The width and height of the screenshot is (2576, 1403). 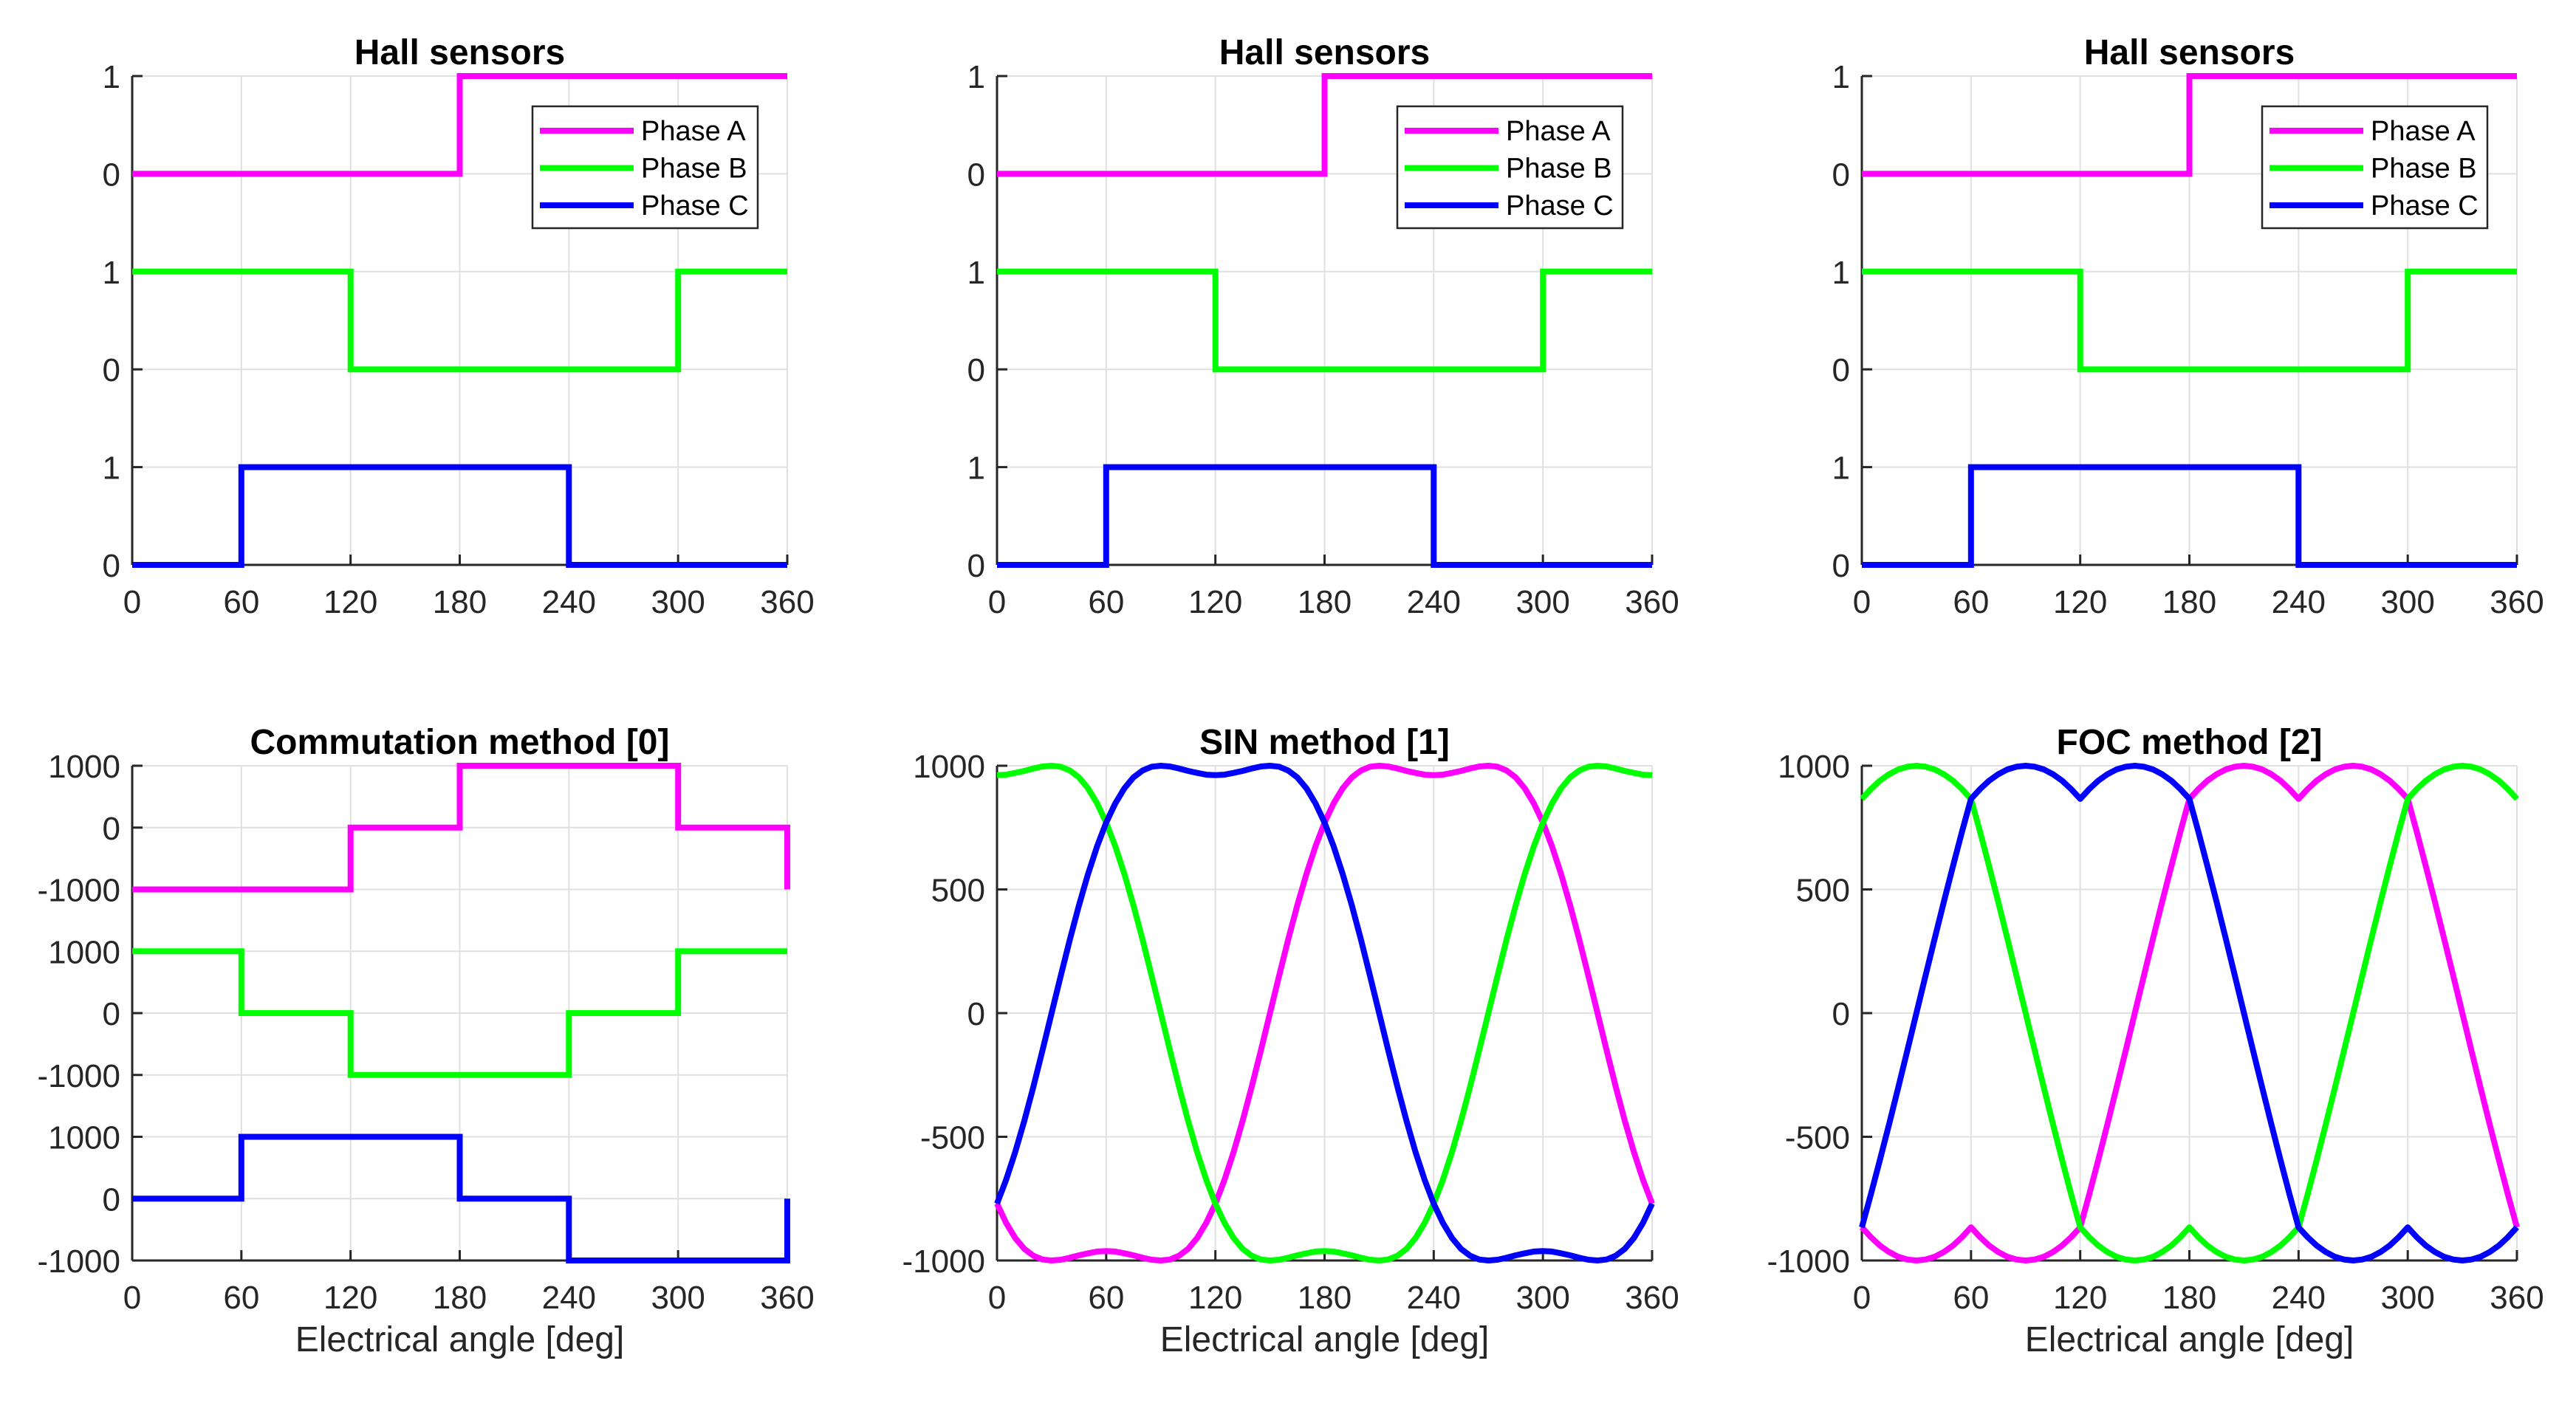 I want to click on xlabel-commutation: Electrical angle [deg], so click(x=460, y=1340).